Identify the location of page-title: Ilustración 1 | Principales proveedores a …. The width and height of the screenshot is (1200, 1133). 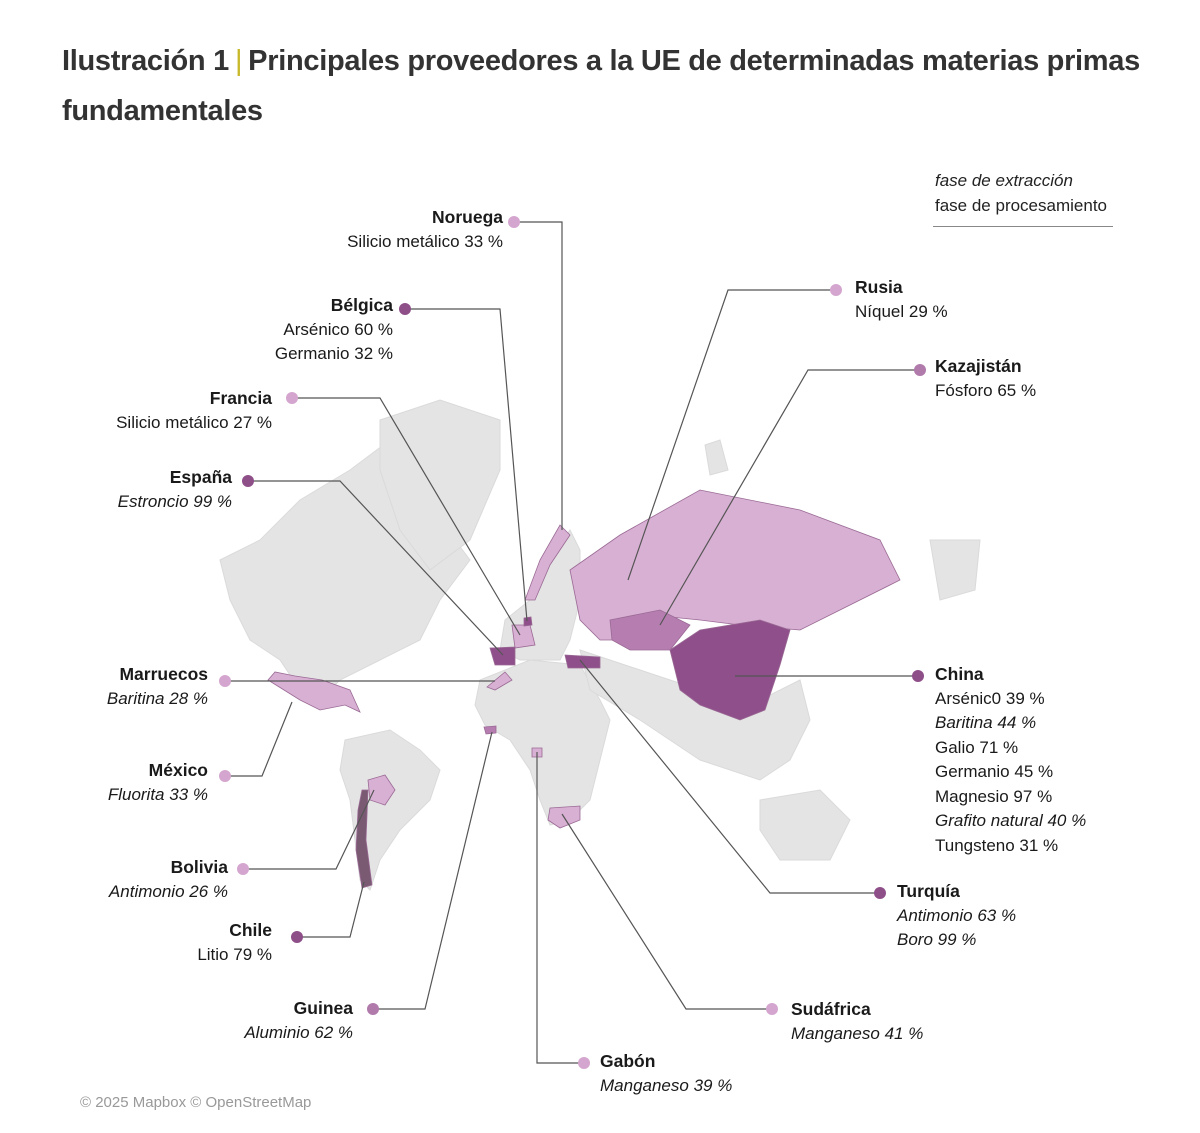
(612, 86).